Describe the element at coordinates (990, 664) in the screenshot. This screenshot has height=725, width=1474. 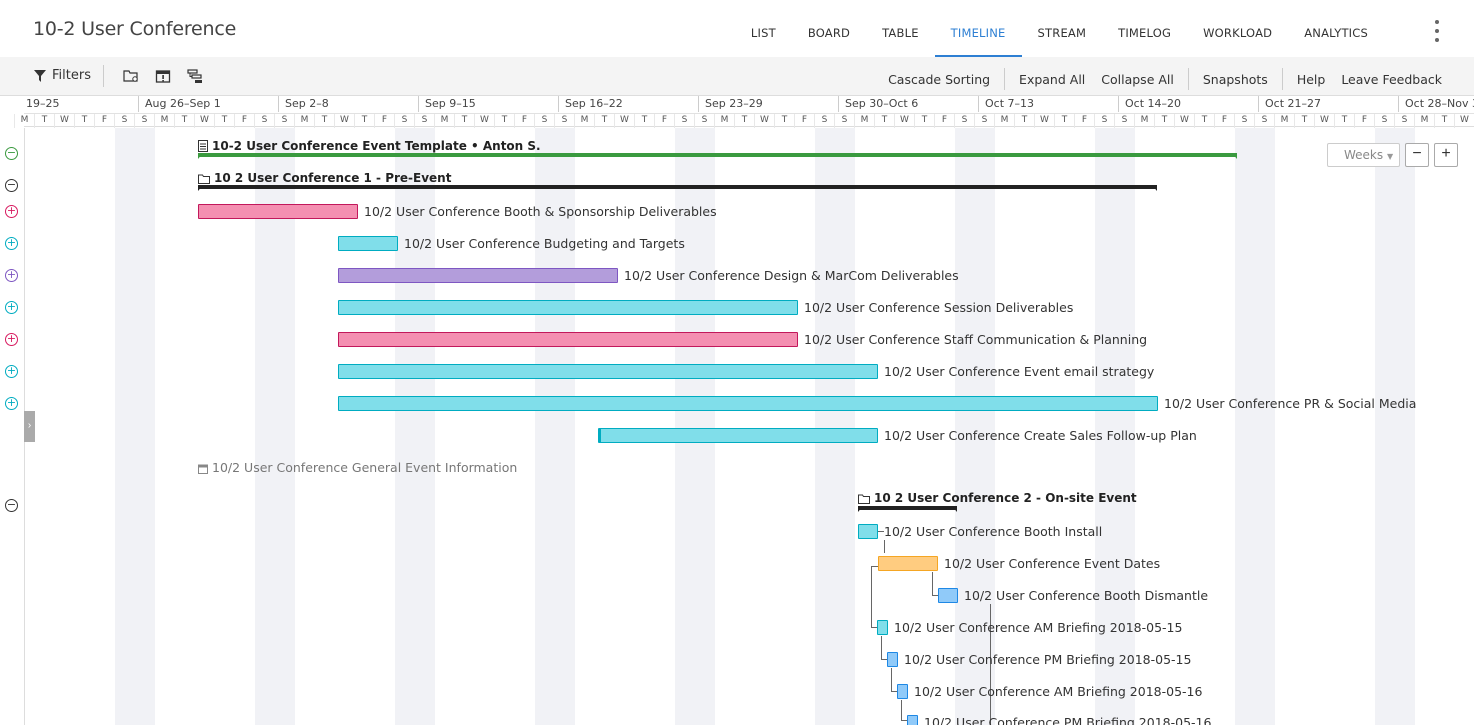
I see `dependency-line` at that location.